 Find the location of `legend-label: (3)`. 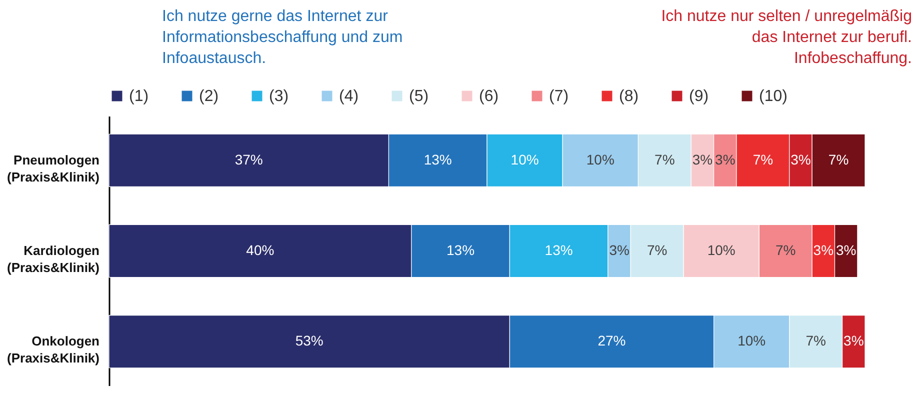

legend-label: (3) is located at coordinates (279, 96).